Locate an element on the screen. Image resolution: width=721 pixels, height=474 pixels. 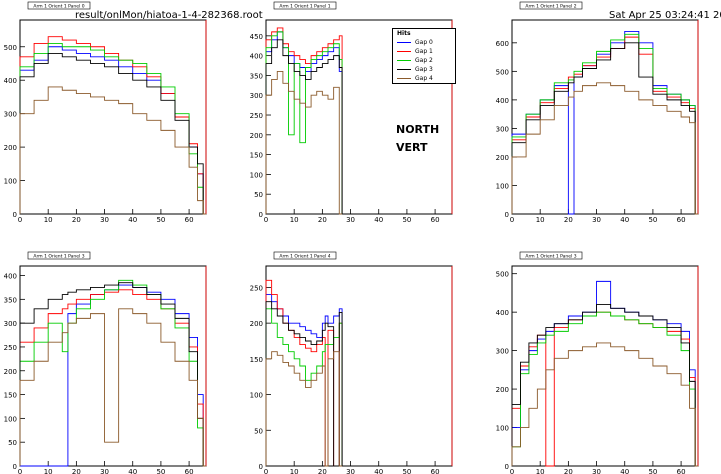
file-label: result/onlMon/hiatoa-1-4-282368.root is located at coordinates (169, 15).